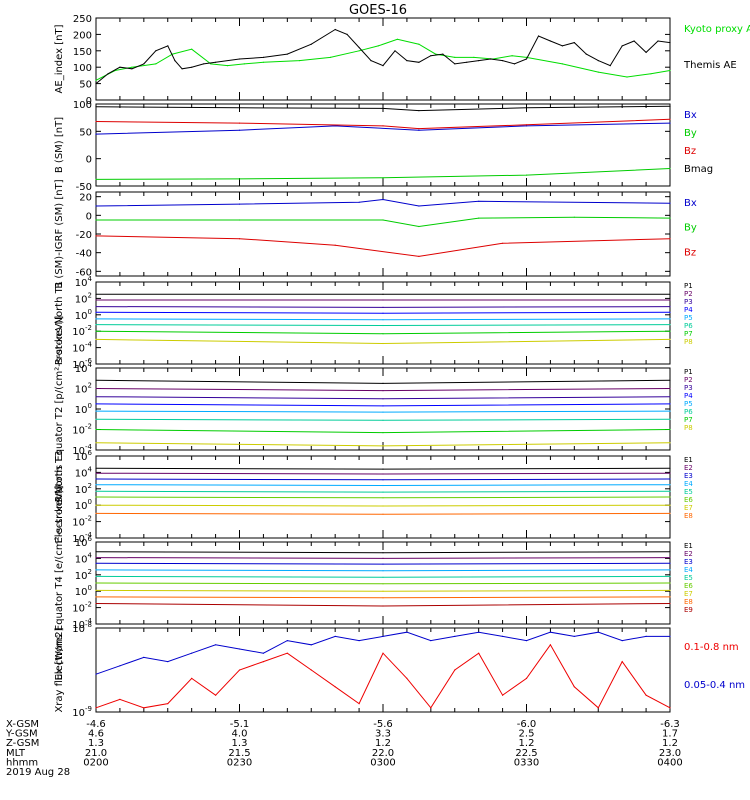 The width and height of the screenshot is (750, 800). I want to click on legend-entry: By, so click(690, 228).